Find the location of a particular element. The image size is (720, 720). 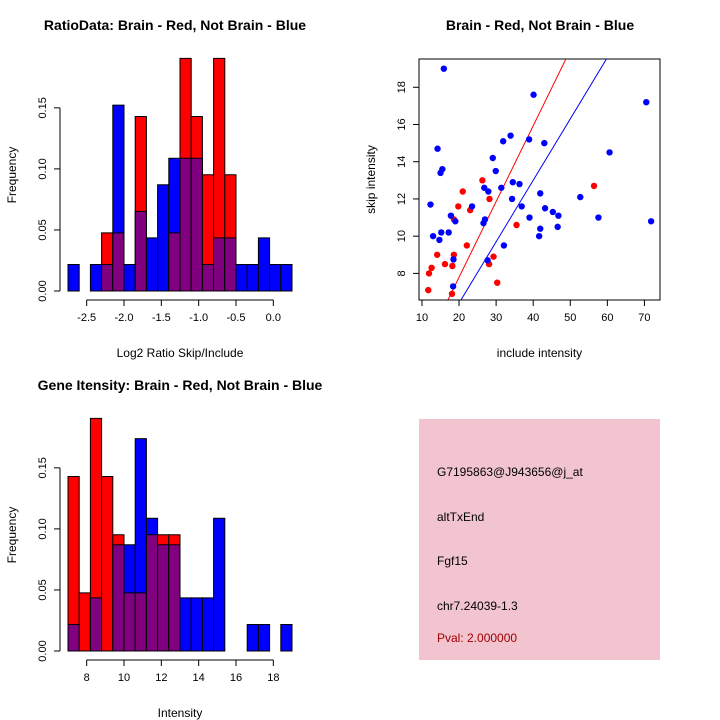

plot-frame is located at coordinates (539, 179).